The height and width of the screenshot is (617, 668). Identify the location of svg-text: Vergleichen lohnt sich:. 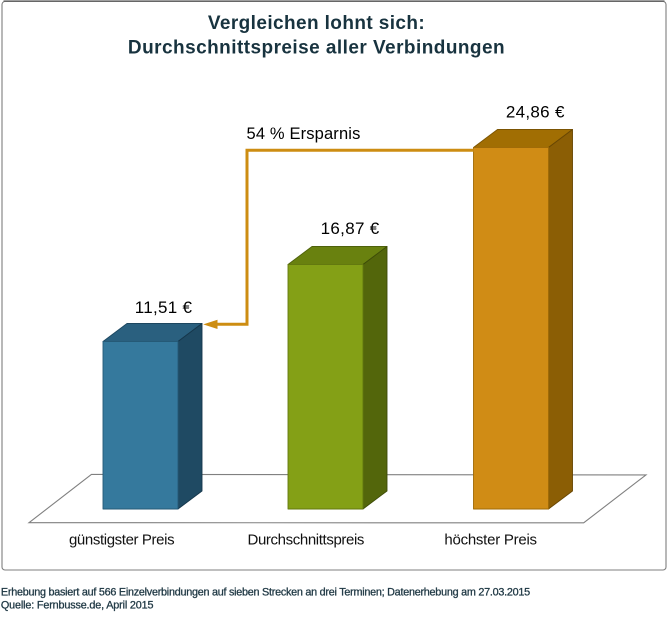
(316, 23).